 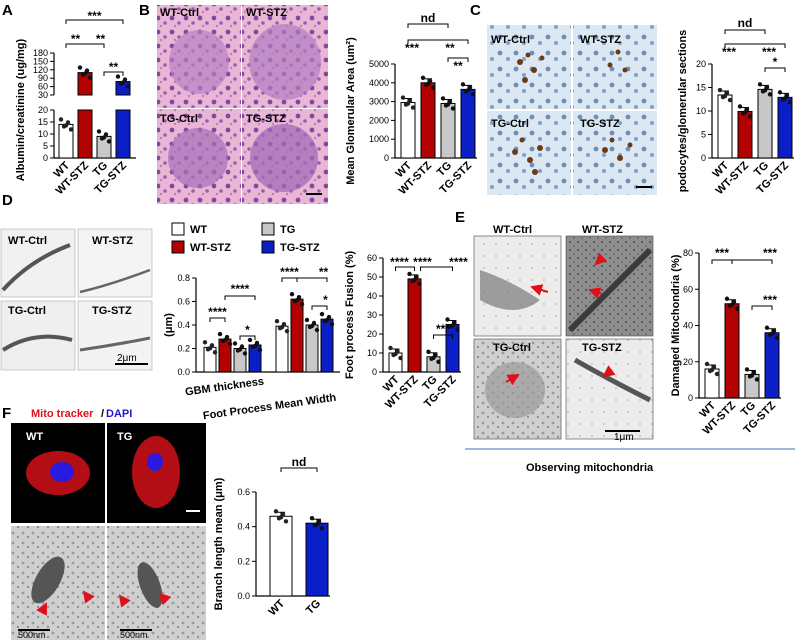 I want to click on chart-d2-ylabel: Foot process Fusion (%), so click(x=350, y=314).